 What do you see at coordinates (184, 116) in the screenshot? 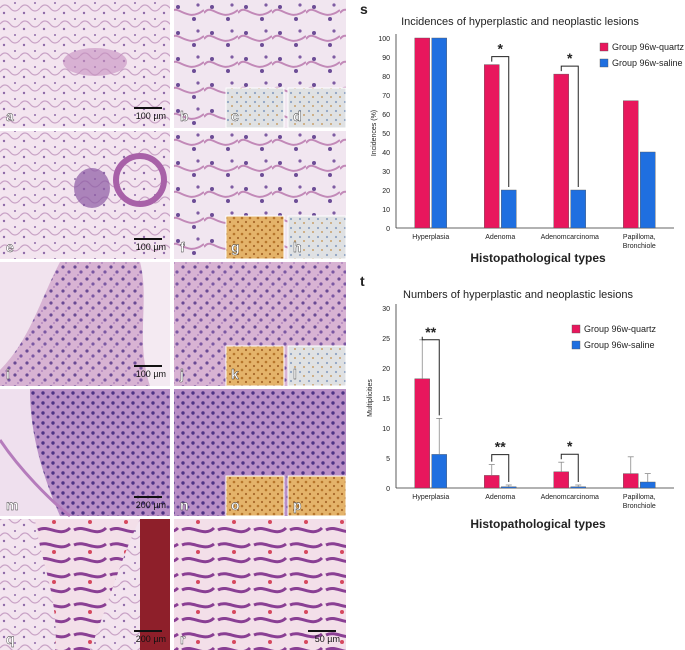
I see `micrograph-label-b: b` at bounding box center [184, 116].